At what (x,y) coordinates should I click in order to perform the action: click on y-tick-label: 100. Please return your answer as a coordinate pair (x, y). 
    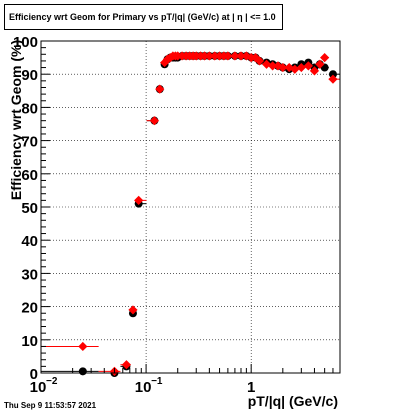
    Looking at the image, I should click on (25, 42).